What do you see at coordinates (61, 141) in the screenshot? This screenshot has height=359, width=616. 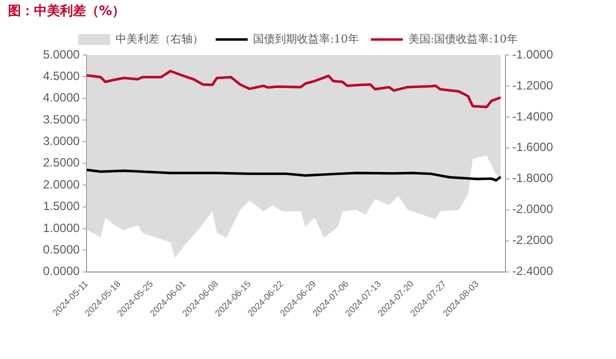 I see `y-tick-label: 3.0000` at bounding box center [61, 141].